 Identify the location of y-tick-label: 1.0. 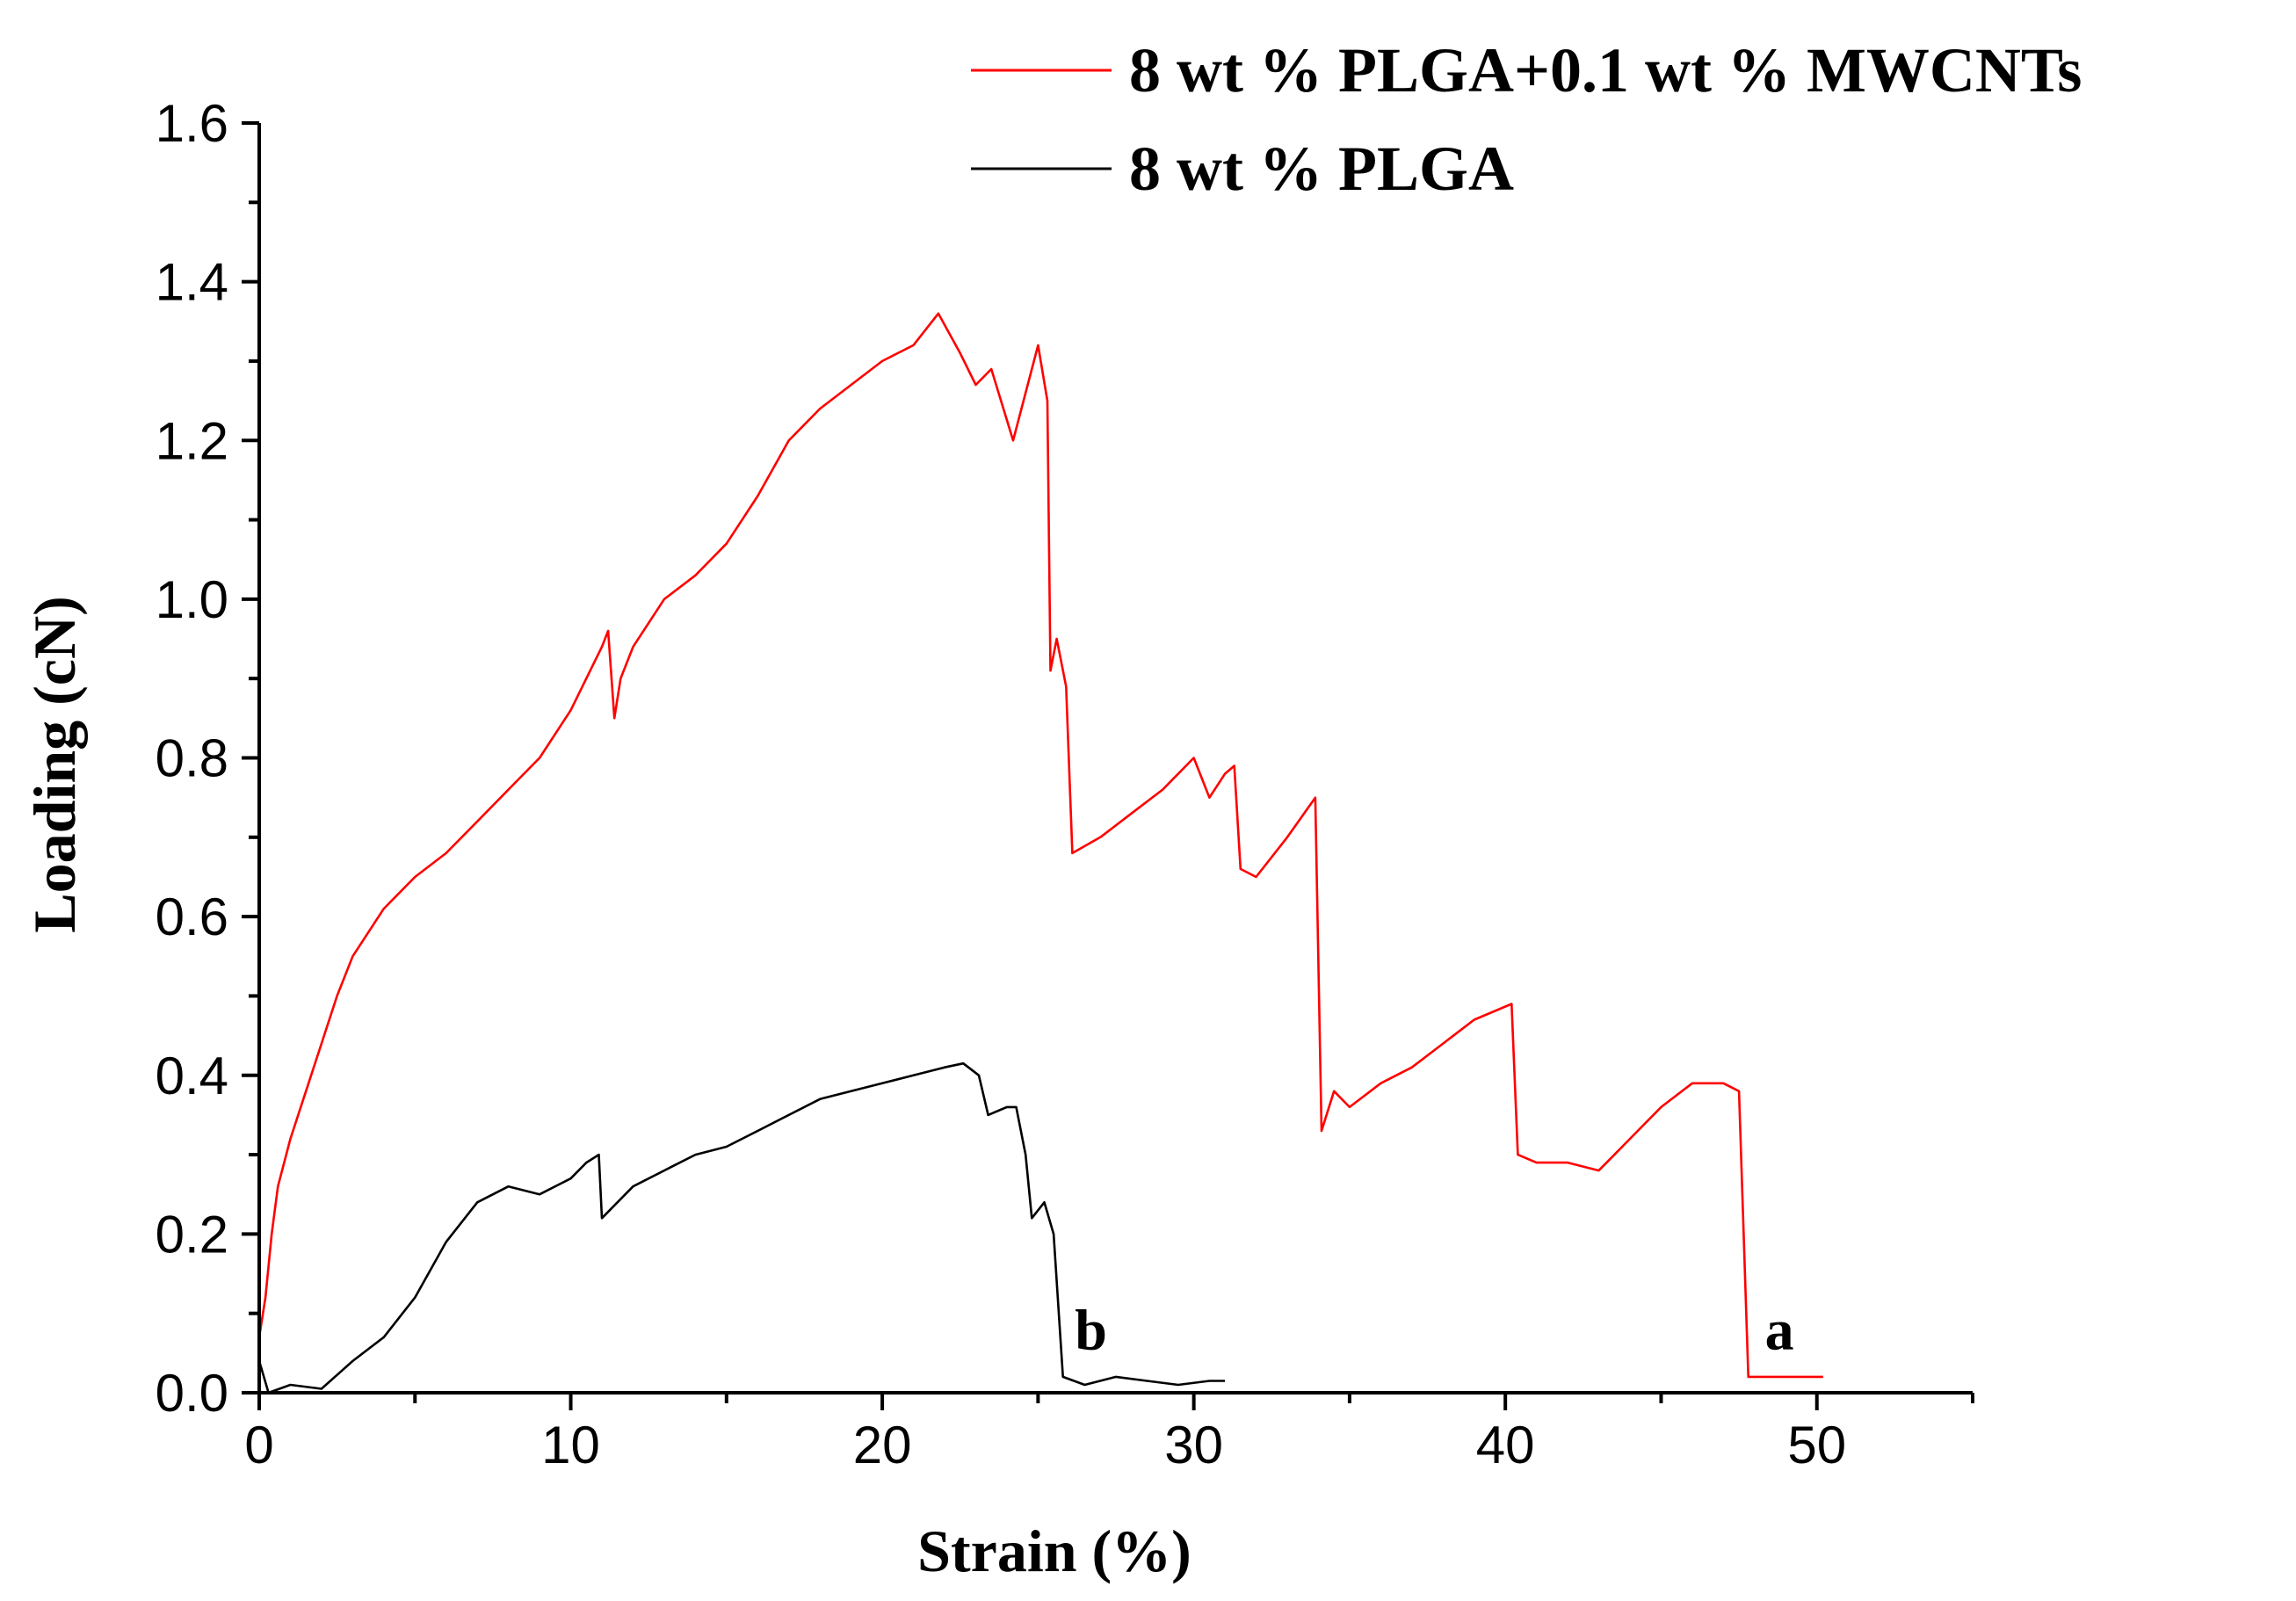
(192, 600).